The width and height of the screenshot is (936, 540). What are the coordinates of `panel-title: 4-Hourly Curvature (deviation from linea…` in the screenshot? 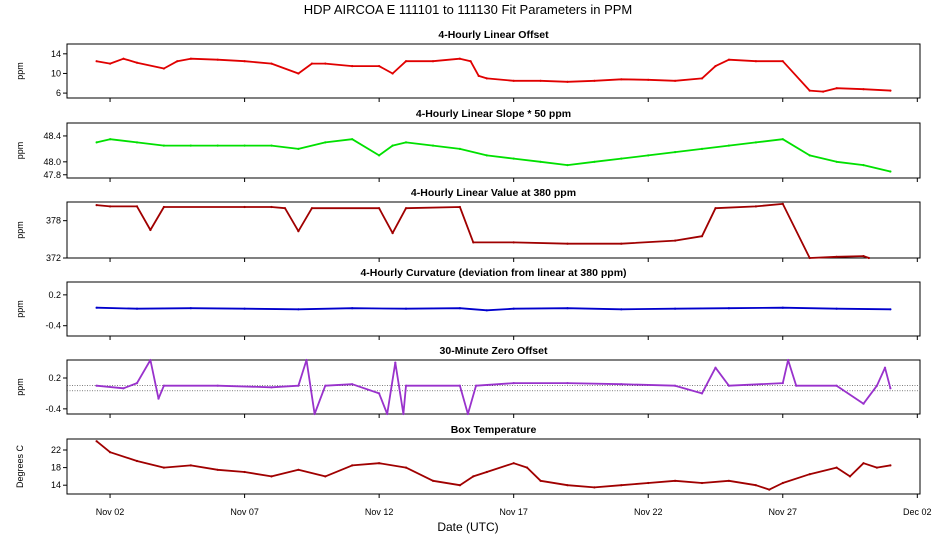 It's located at (493, 273).